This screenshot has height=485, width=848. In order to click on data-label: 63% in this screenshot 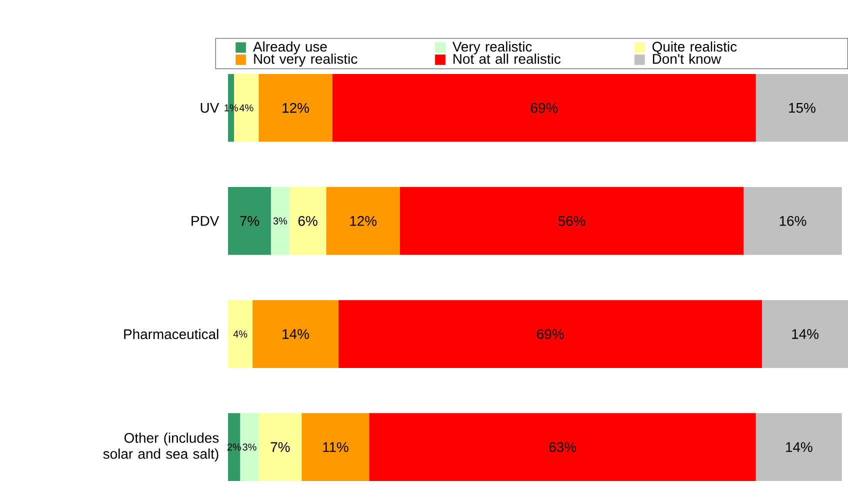, I will do `click(562, 447)`.